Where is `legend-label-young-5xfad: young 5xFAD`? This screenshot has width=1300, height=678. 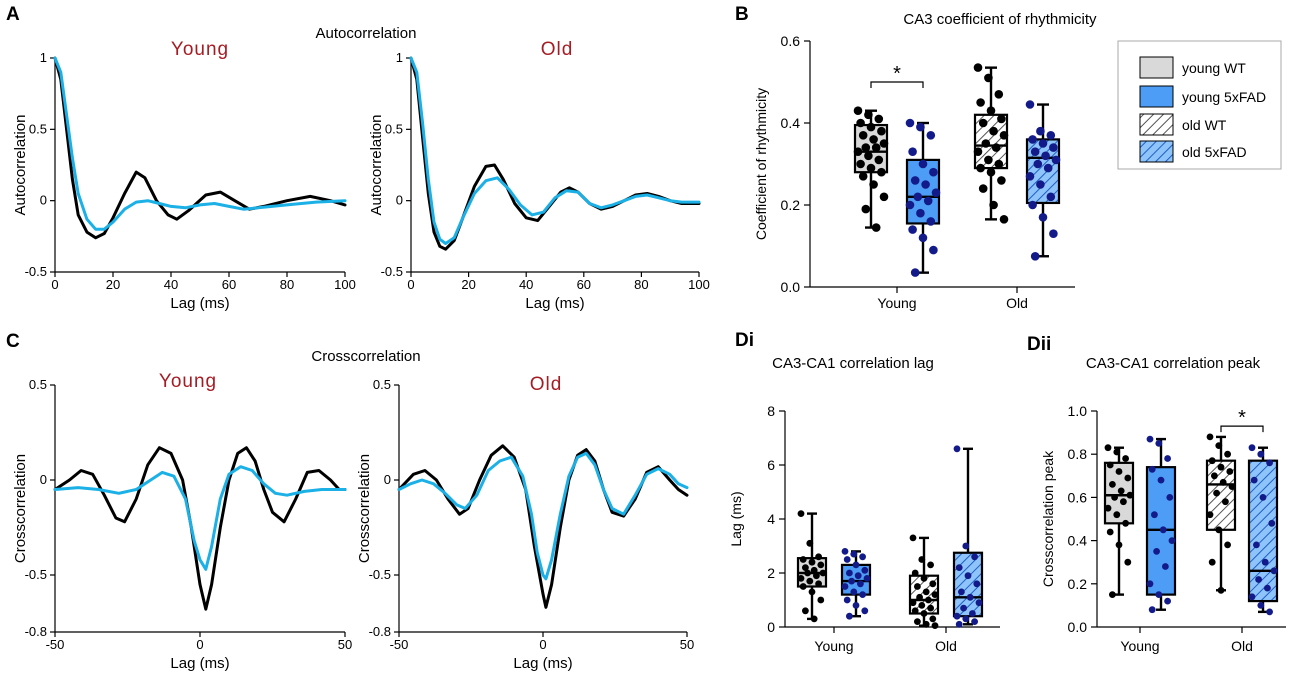
legend-label-young-5xfad: young 5xFAD is located at coordinates (1224, 97).